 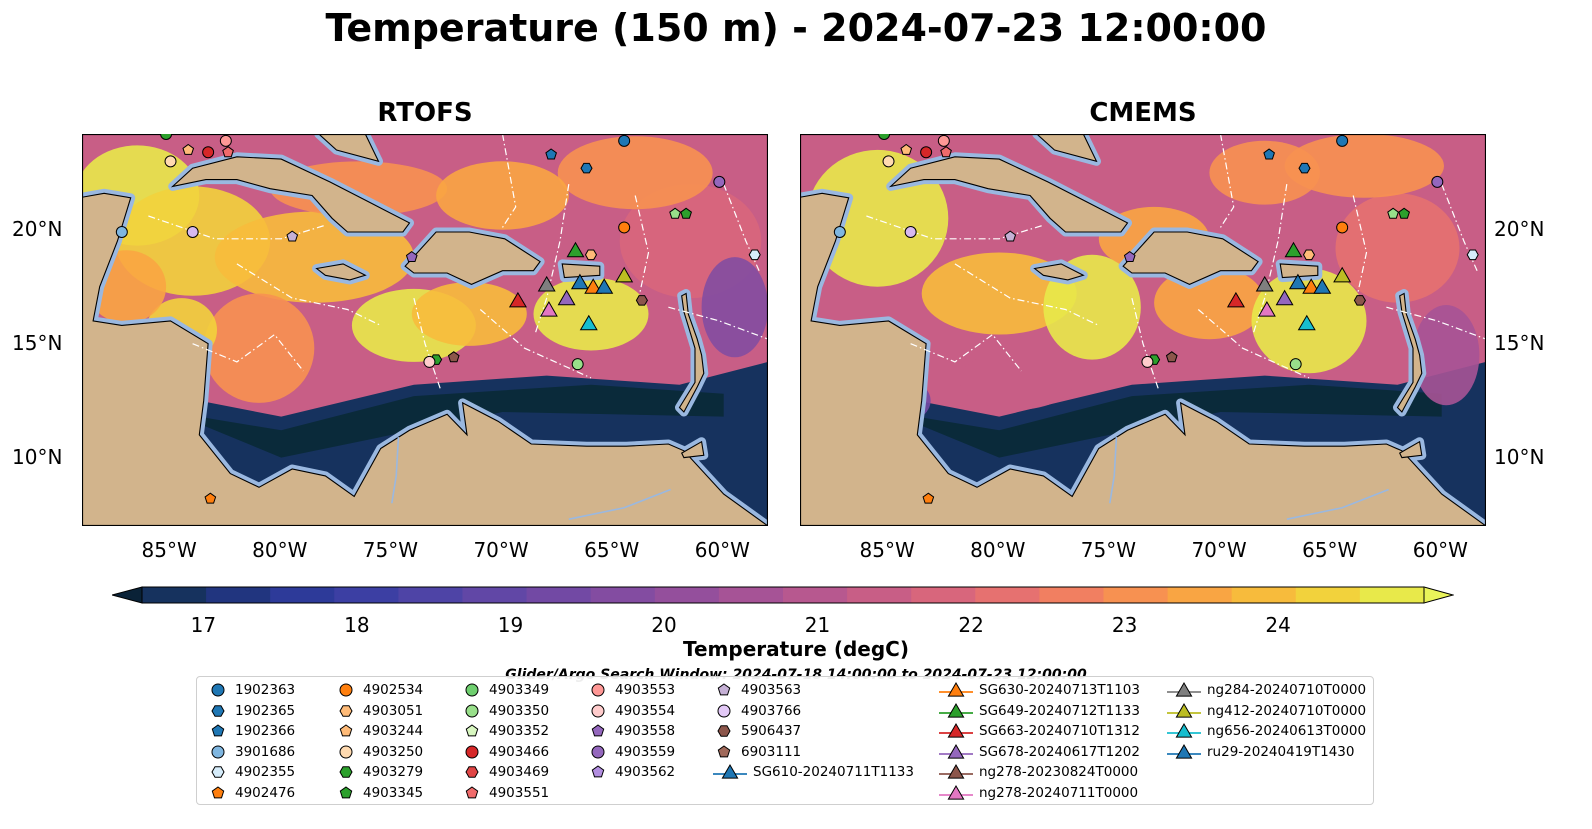 What do you see at coordinates (645, 772) in the screenshot?
I see `legend-label: 4903562` at bounding box center [645, 772].